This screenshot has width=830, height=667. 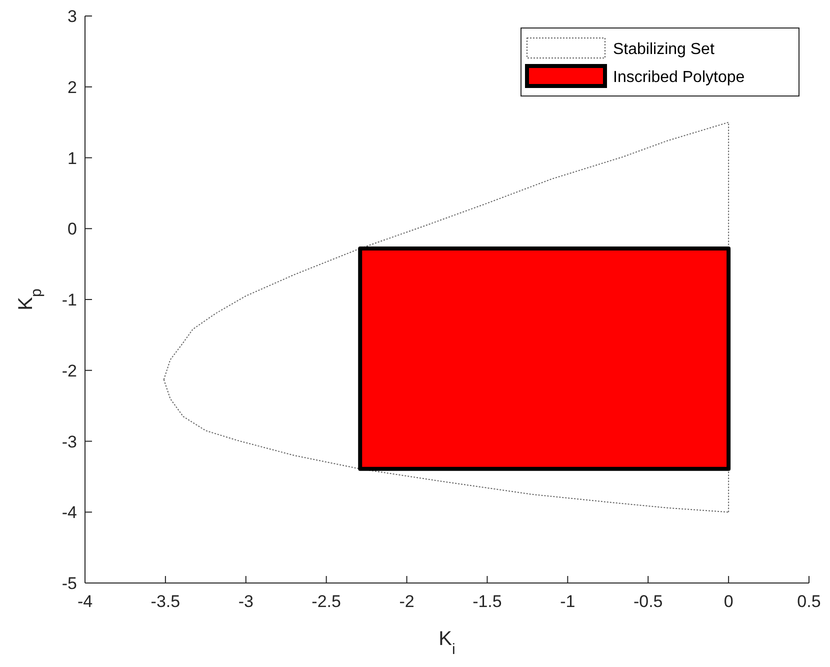 What do you see at coordinates (246, 601) in the screenshot?
I see `x-tick-label: -3` at bounding box center [246, 601].